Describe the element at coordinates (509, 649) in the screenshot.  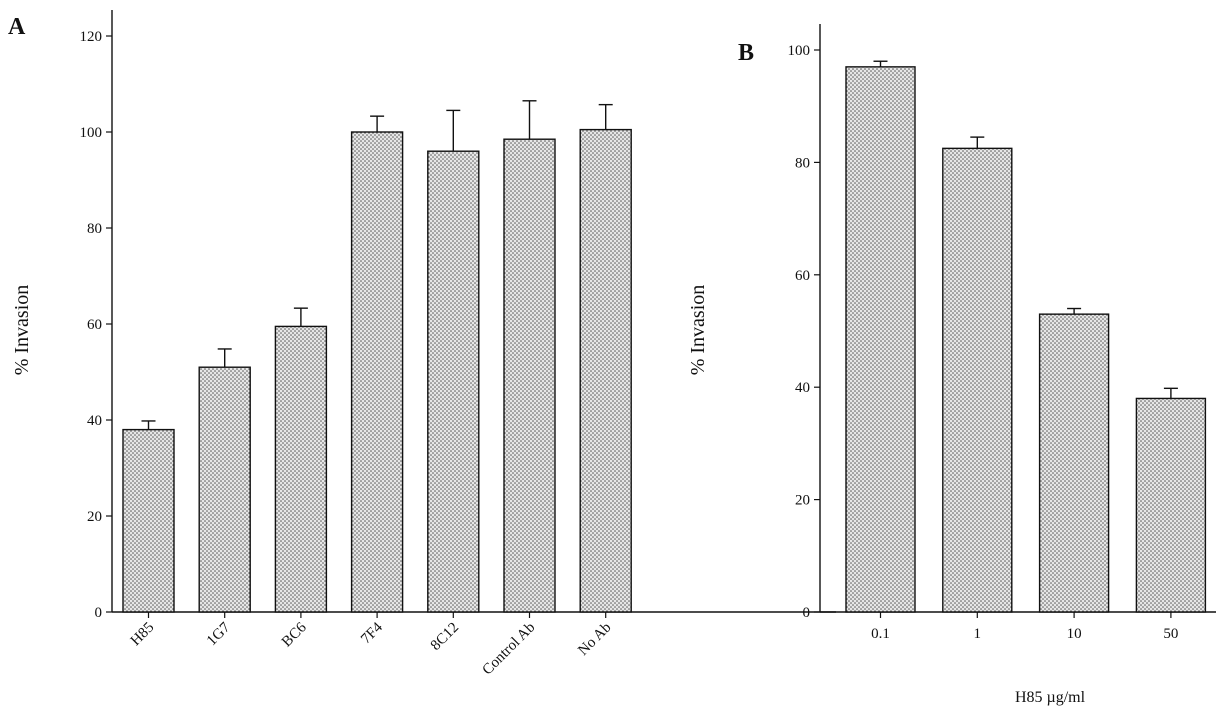
I see `category-label: Control Ab` at that location.